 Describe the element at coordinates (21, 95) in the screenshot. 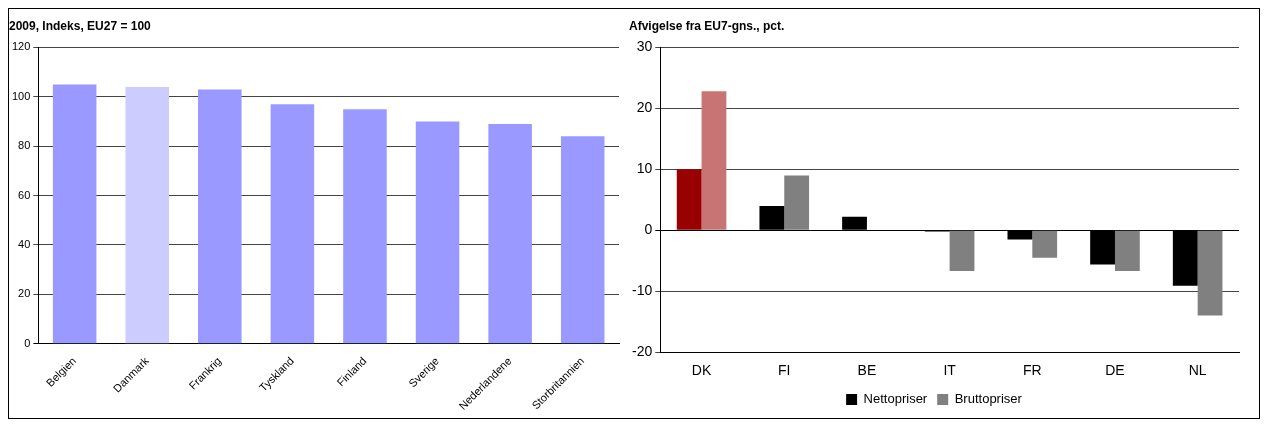

I see `y-tick-label: 100` at that location.